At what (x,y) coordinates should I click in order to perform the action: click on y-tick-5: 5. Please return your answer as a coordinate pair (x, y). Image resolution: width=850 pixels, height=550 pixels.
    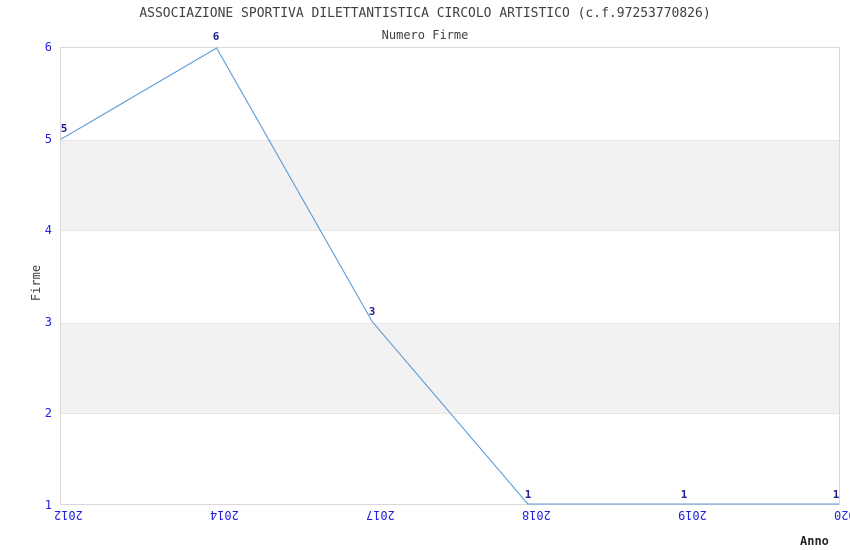
    Looking at the image, I should click on (48, 138).